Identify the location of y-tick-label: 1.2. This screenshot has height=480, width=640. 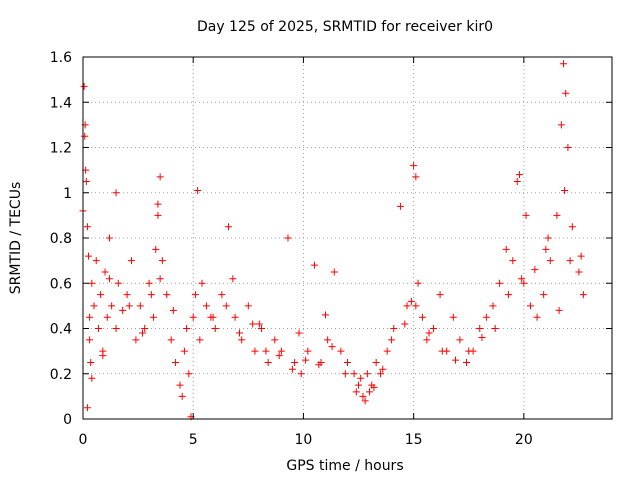
(61, 149).